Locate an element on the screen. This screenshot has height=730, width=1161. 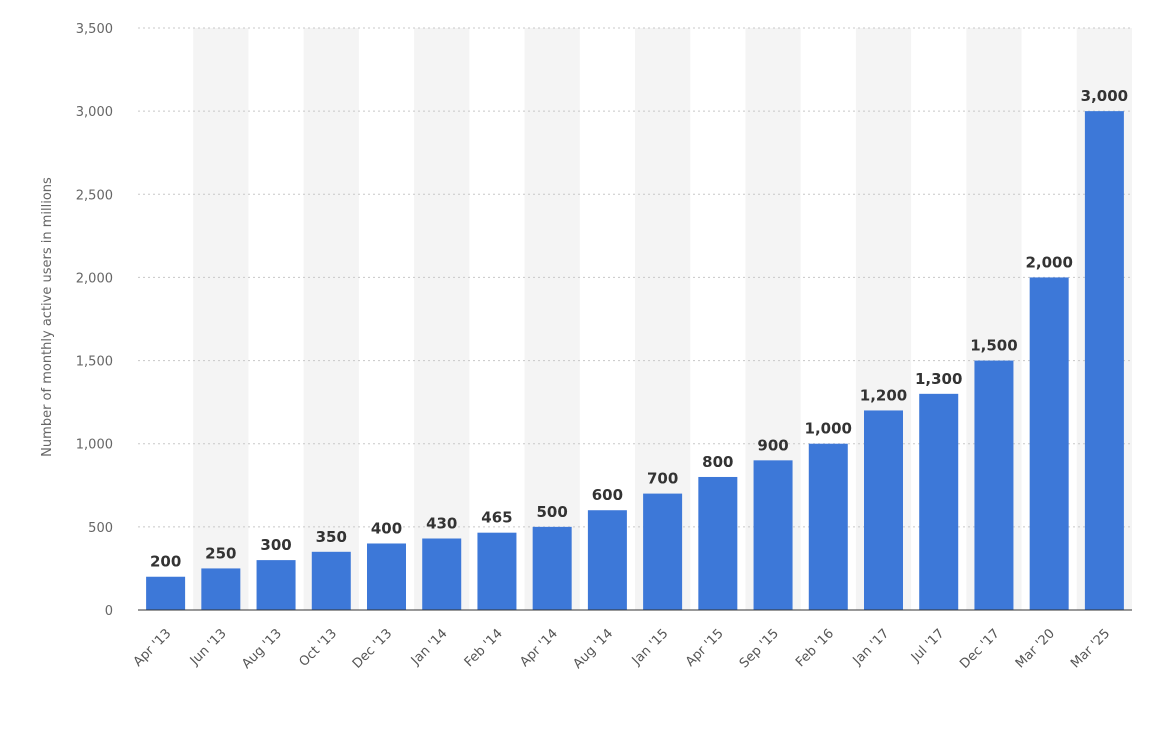
data-label: 300 is located at coordinates (275, 545).